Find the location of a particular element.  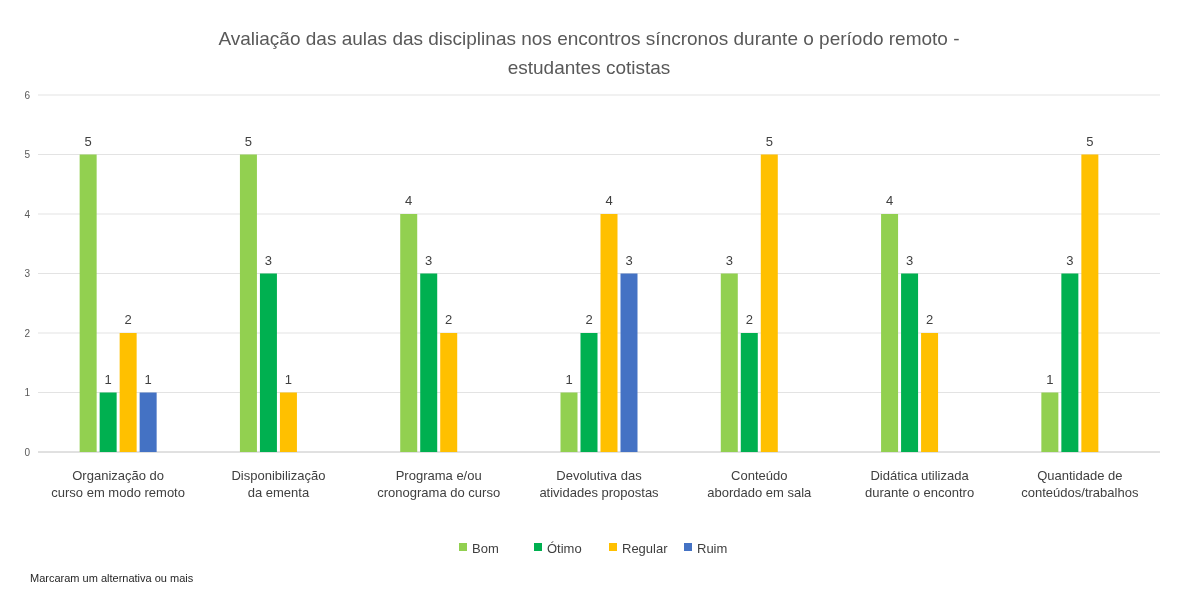

chart-title: Avaliação das aulas das disciplinas nos encontros síncronos durante o período remoto - estudantes cotistas is located at coordinates (589, 53).